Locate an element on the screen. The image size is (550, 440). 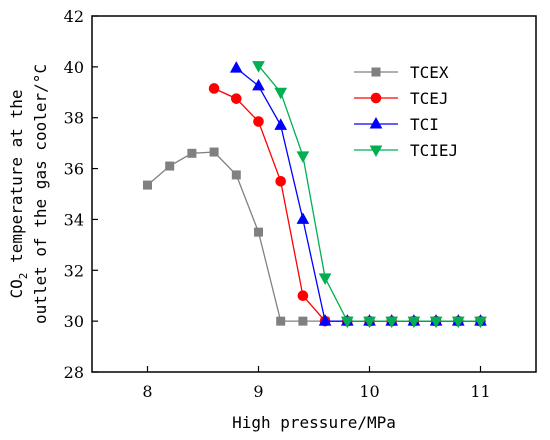
legend: TCEX TCEJ TCI TCIEJ is located at coordinates (406, 111).